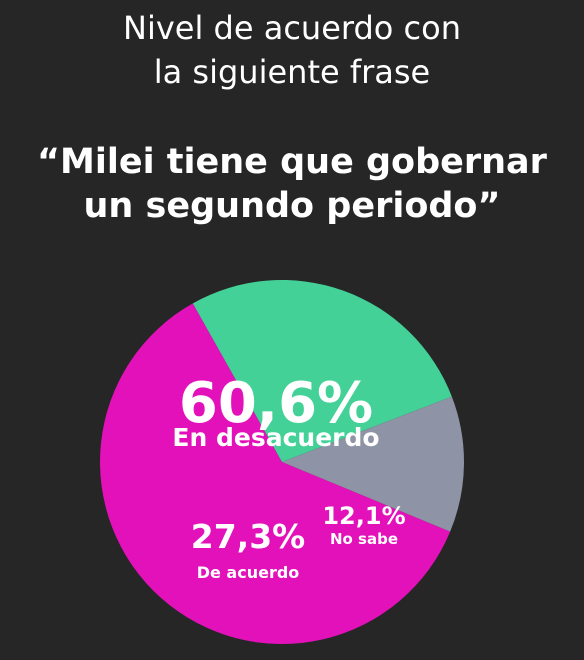 The height and width of the screenshot is (660, 584). What do you see at coordinates (364, 539) in the screenshot?
I see `slice-category-label: No sabe` at bounding box center [364, 539].